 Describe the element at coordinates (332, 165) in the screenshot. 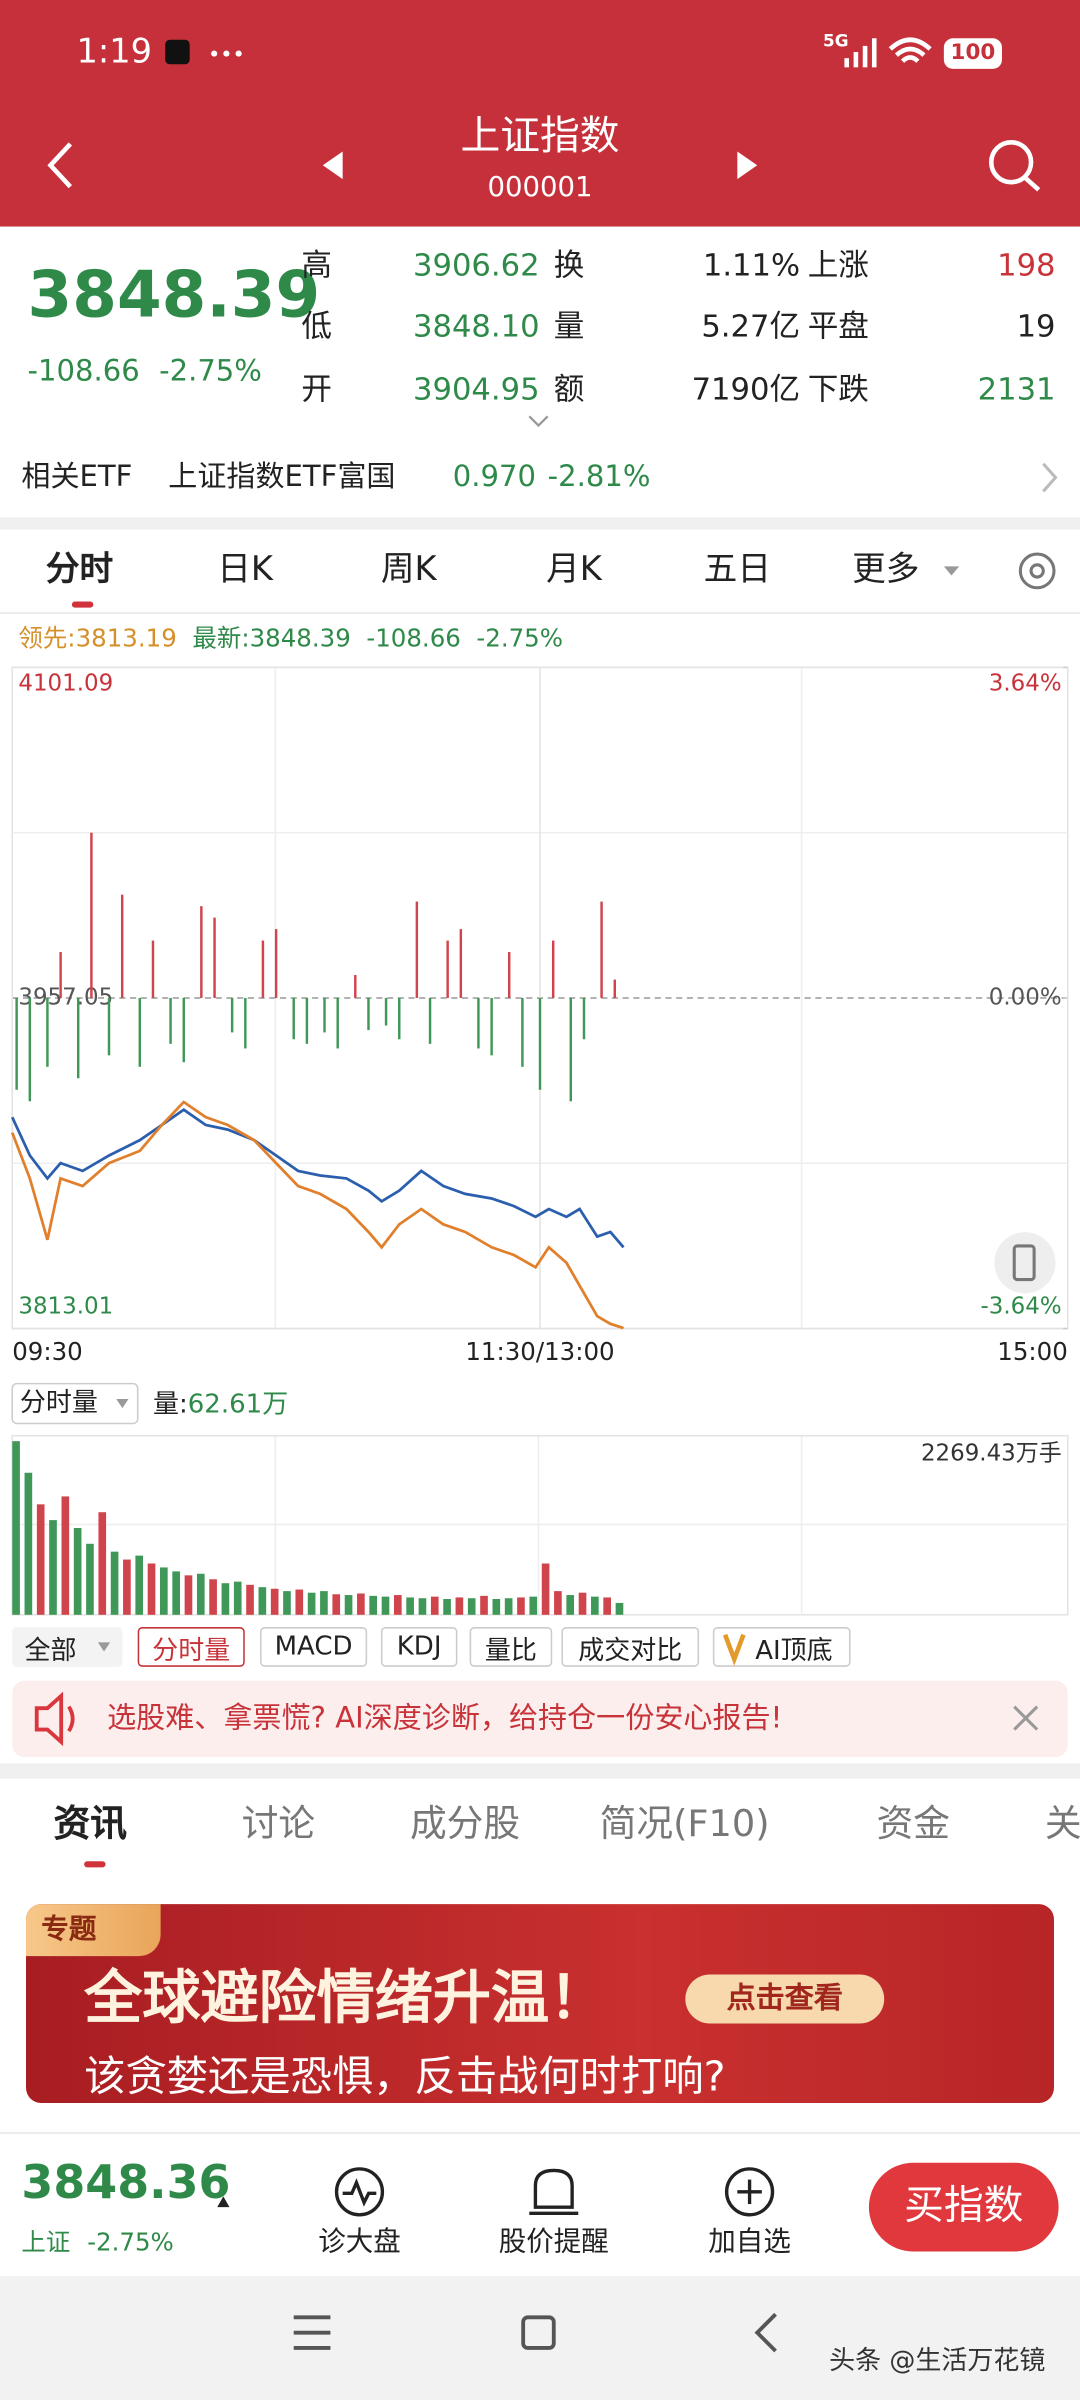

I see `prev-button` at that location.